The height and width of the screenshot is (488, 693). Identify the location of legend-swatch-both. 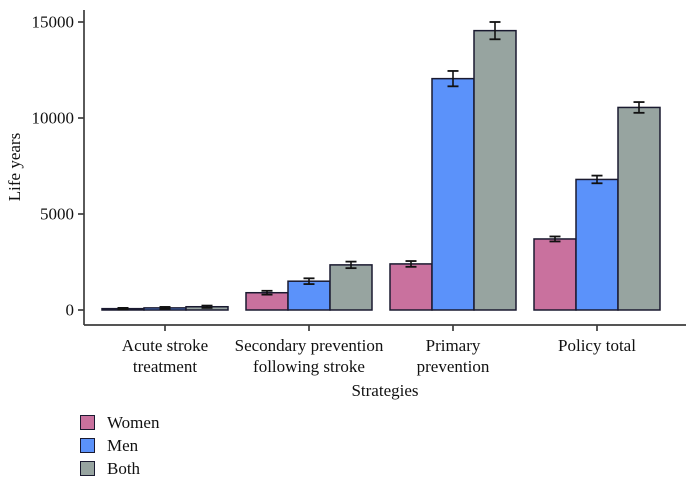
(87, 468).